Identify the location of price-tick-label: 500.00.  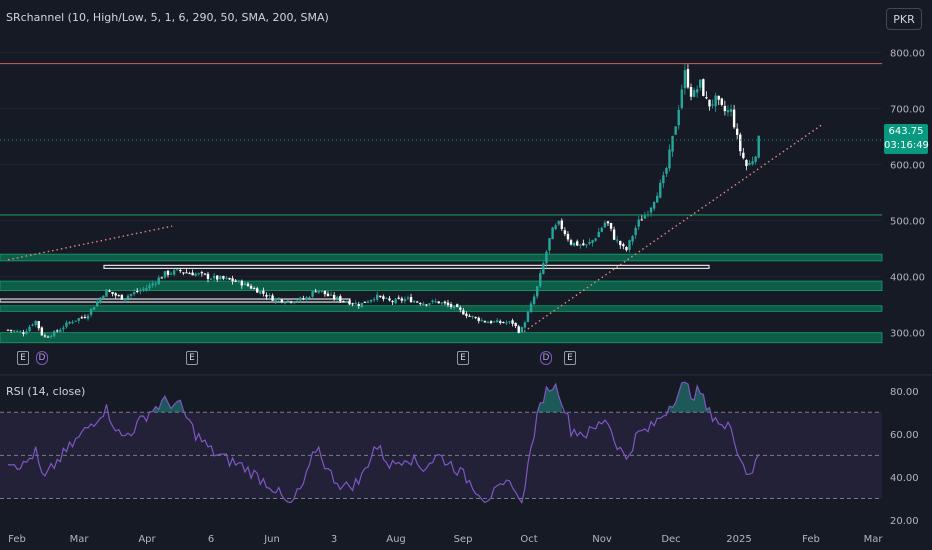
(907, 222).